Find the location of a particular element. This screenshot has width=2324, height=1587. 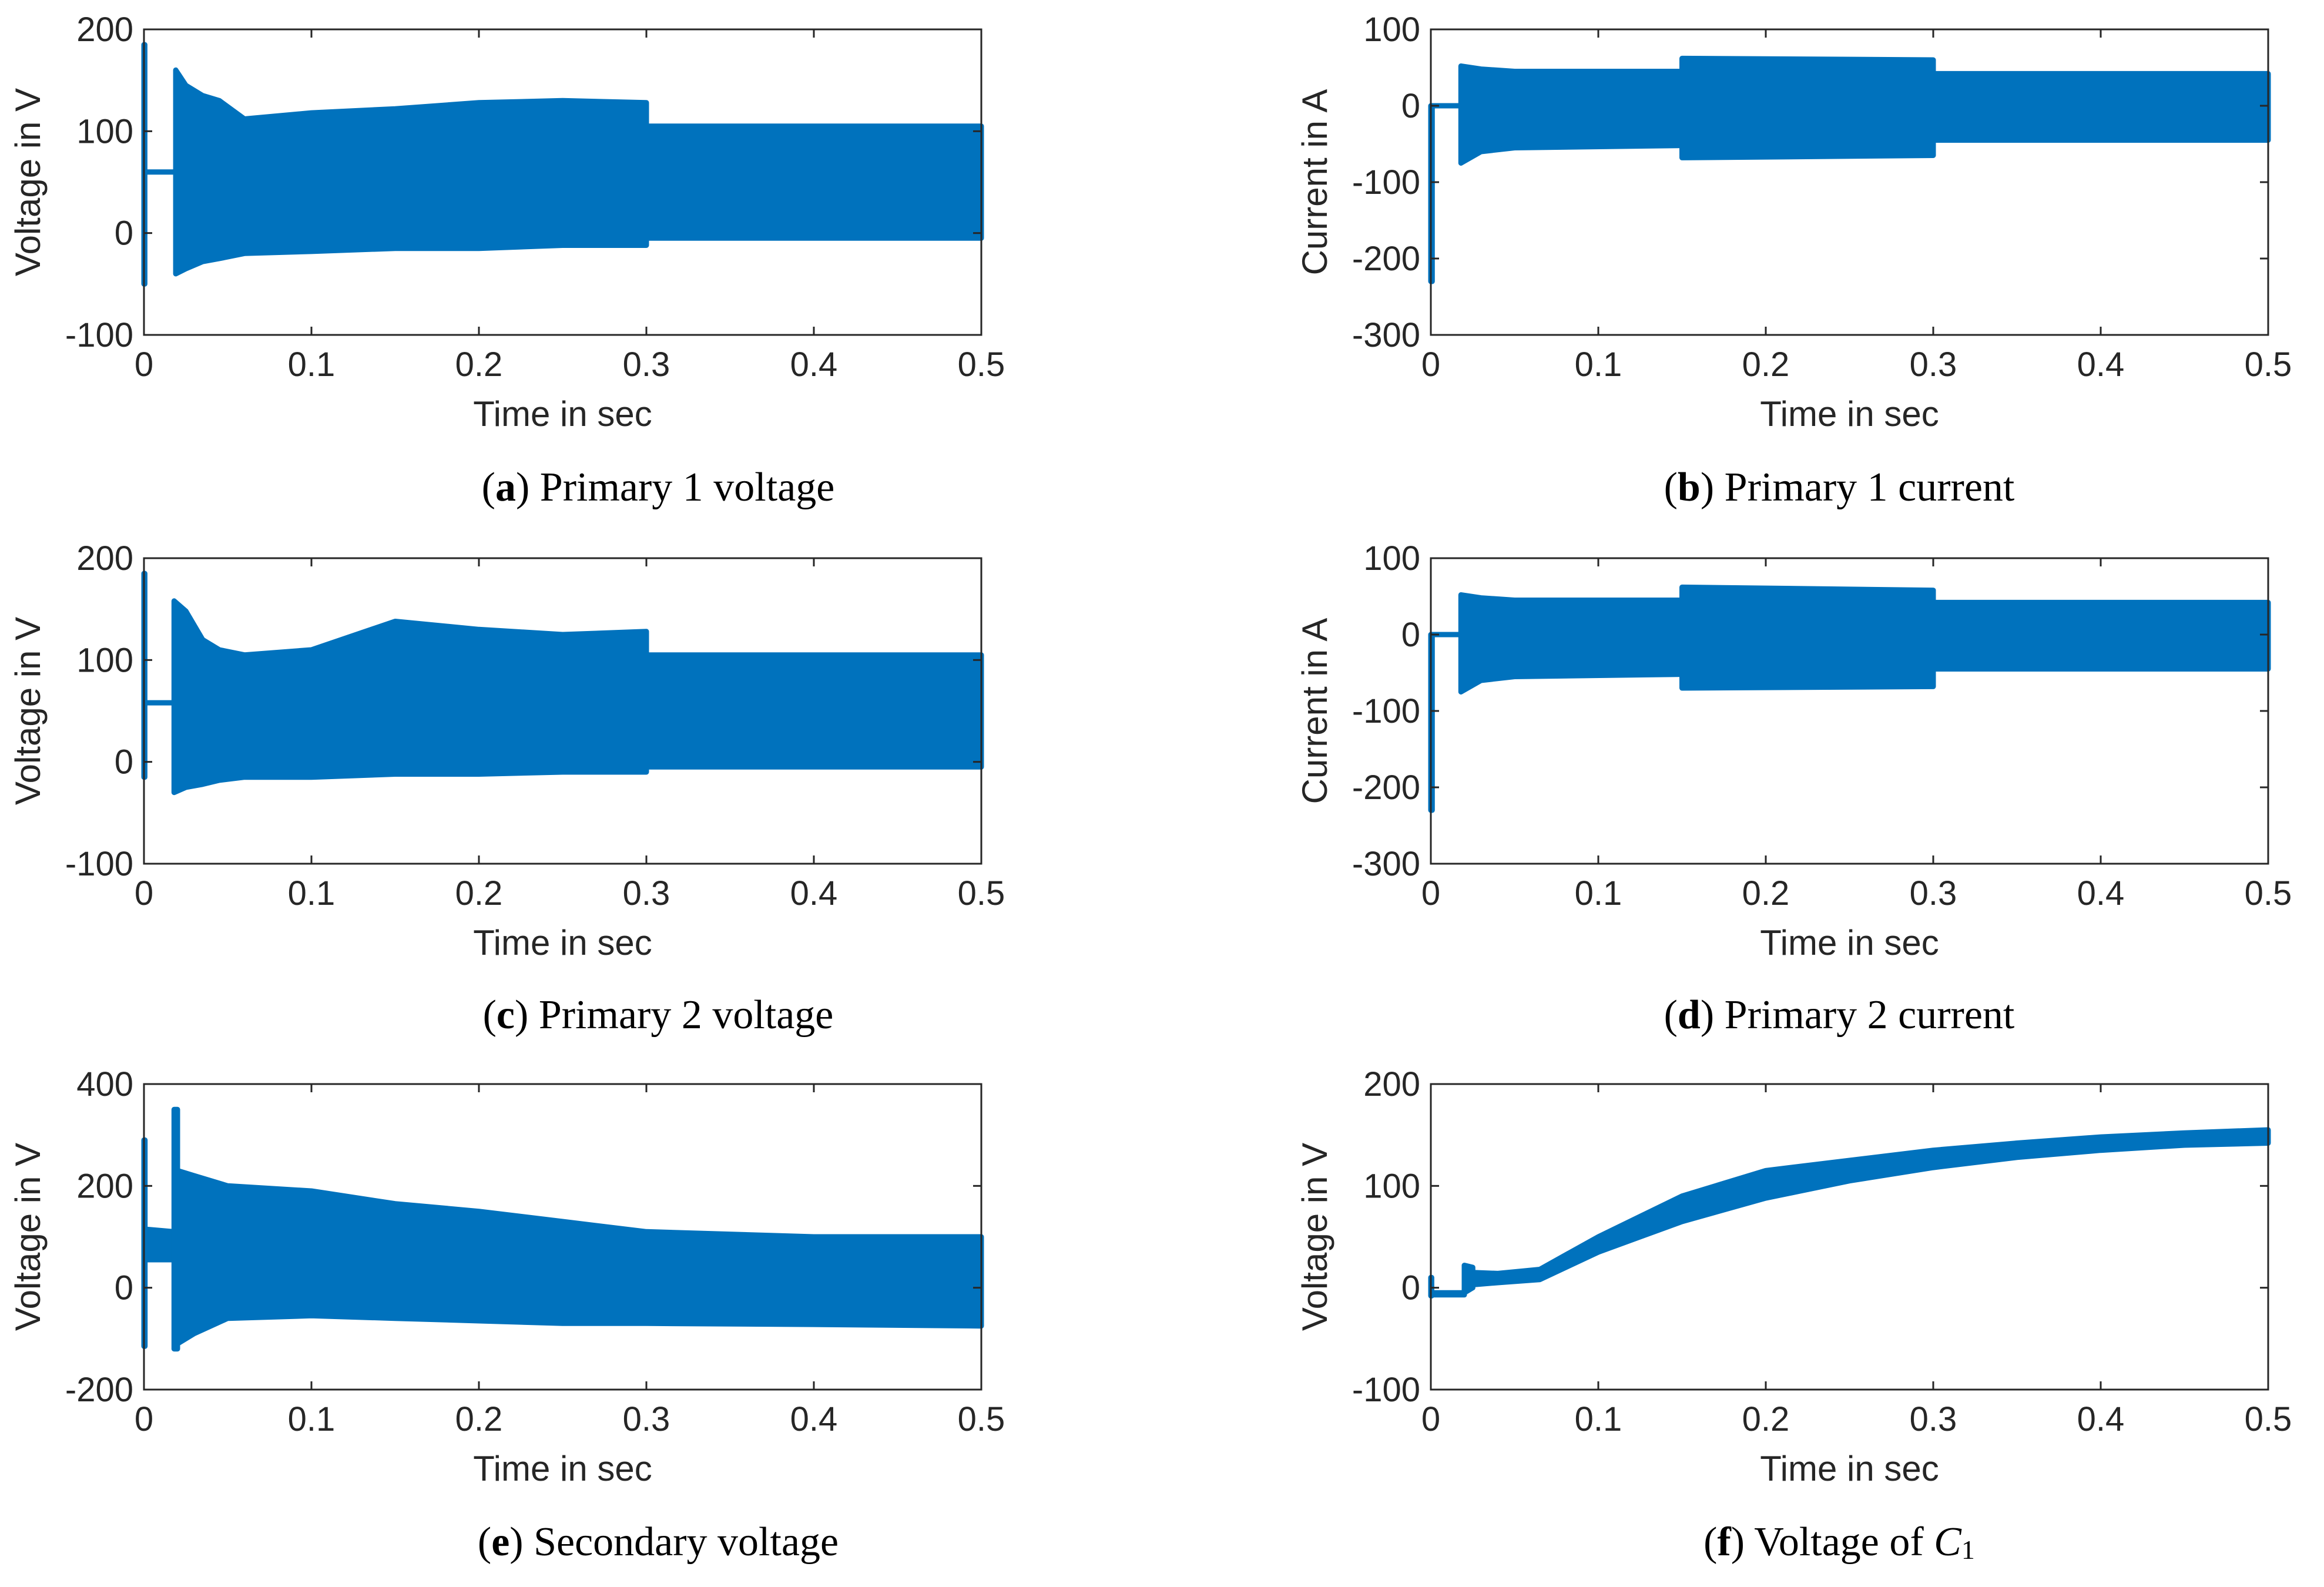

caption-a-text: Primary 1 voltage is located at coordinates (687, 487).